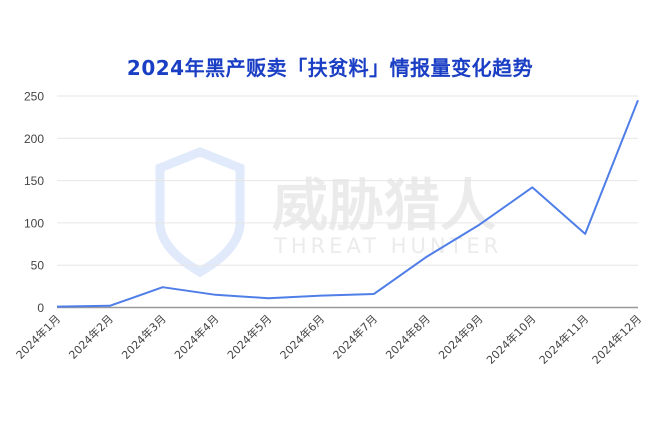 The width and height of the screenshot is (660, 425). Describe the element at coordinates (302, 337) in the screenshot. I see `x-tick-label: 2024年6月` at that location.